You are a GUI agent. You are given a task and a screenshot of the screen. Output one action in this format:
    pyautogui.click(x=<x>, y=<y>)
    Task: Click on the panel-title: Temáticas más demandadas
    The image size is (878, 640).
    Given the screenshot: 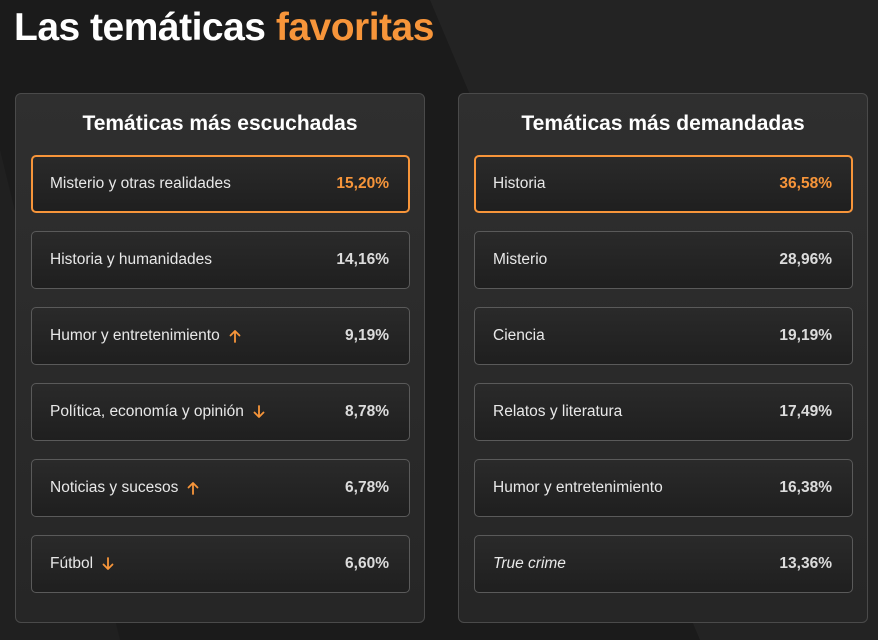 What is the action you would take?
    pyautogui.click(x=663, y=123)
    